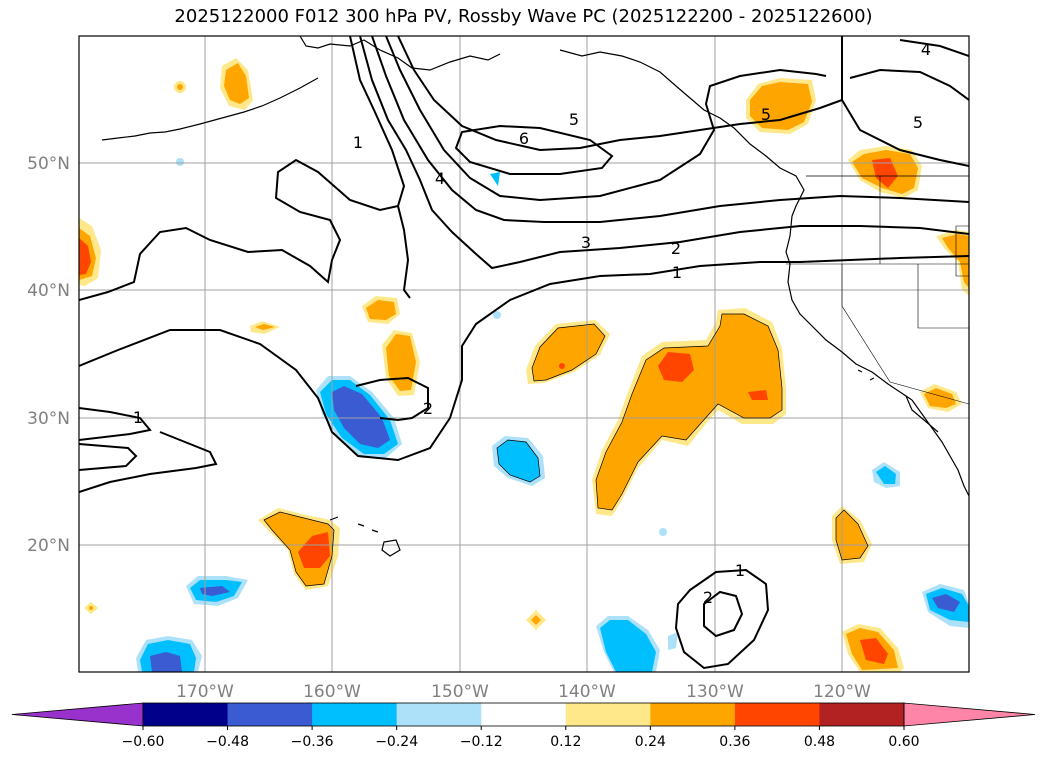 The width and height of the screenshot is (1047, 765). Describe the element at coordinates (205, 692) in the screenshot. I see `lon-label: 170°W` at that location.